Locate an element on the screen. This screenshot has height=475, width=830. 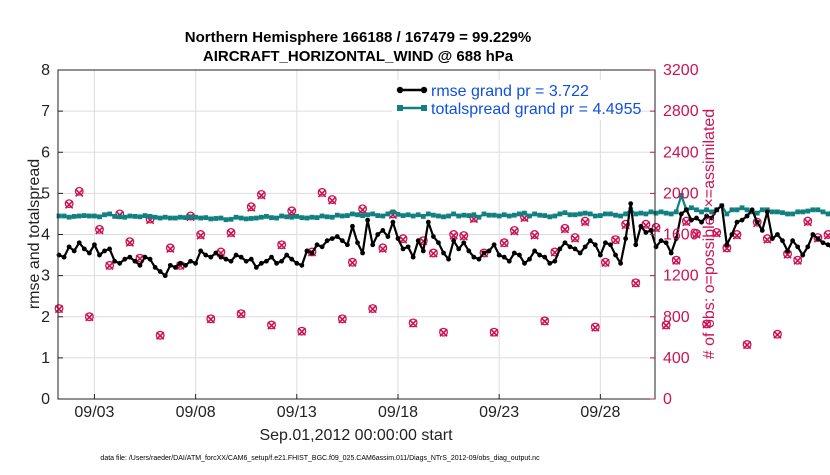
y-tick-label: 6 is located at coordinates (45, 152).